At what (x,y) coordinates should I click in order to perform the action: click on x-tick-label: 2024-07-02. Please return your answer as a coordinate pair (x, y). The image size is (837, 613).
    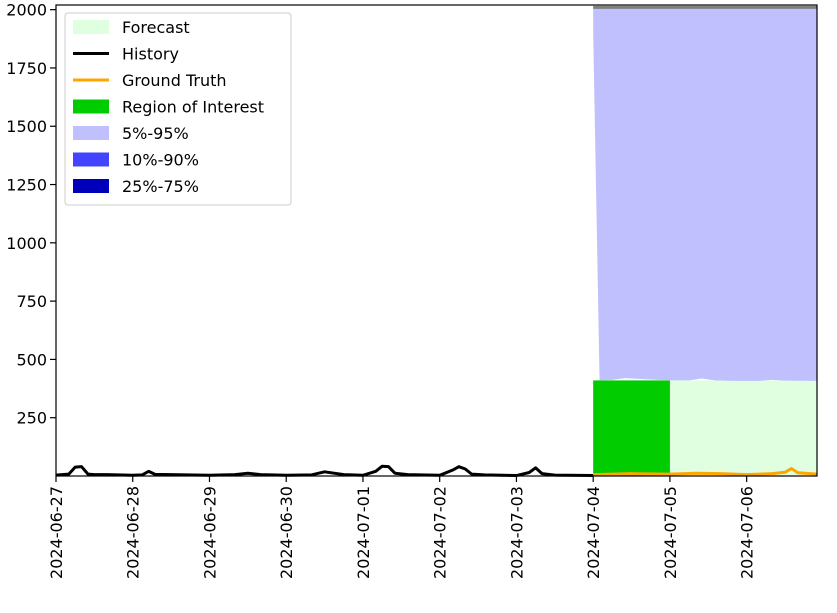
    Looking at the image, I should click on (440, 532).